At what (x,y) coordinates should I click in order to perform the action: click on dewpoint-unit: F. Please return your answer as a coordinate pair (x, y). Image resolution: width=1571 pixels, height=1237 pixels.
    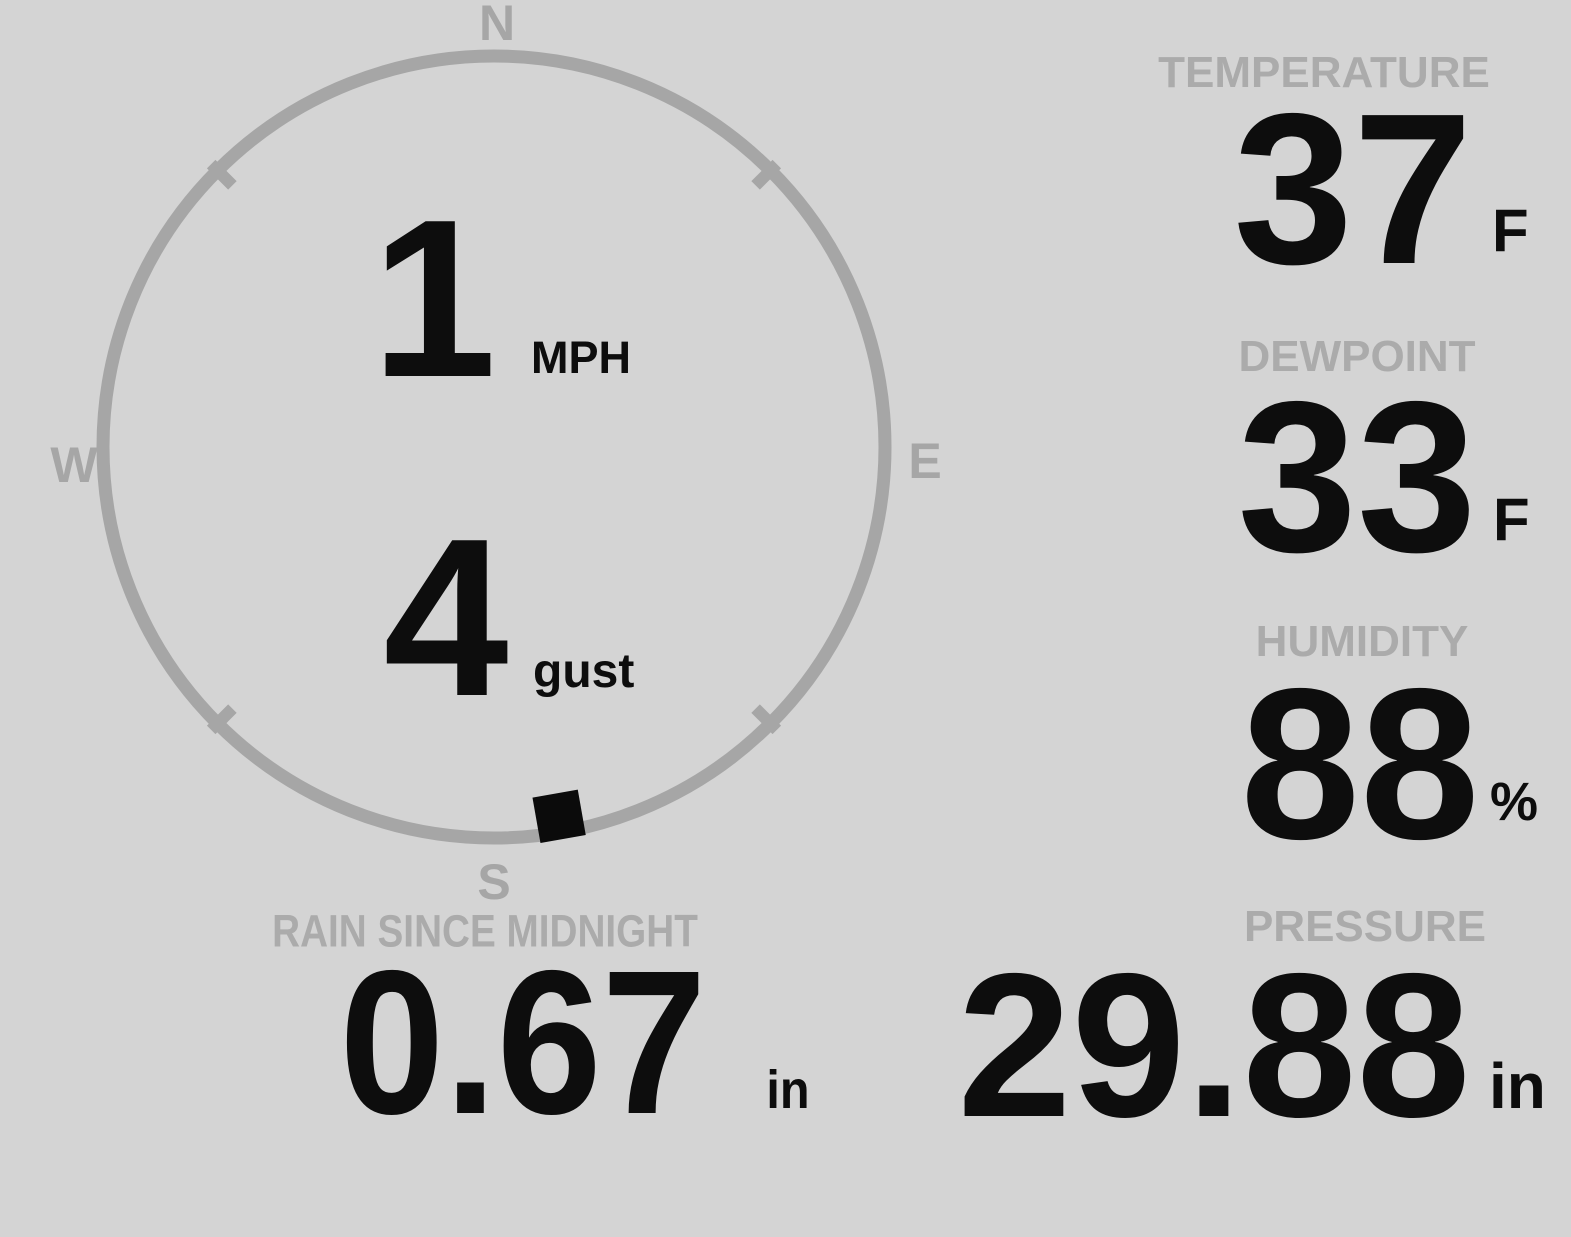
    Looking at the image, I should click on (1511, 519).